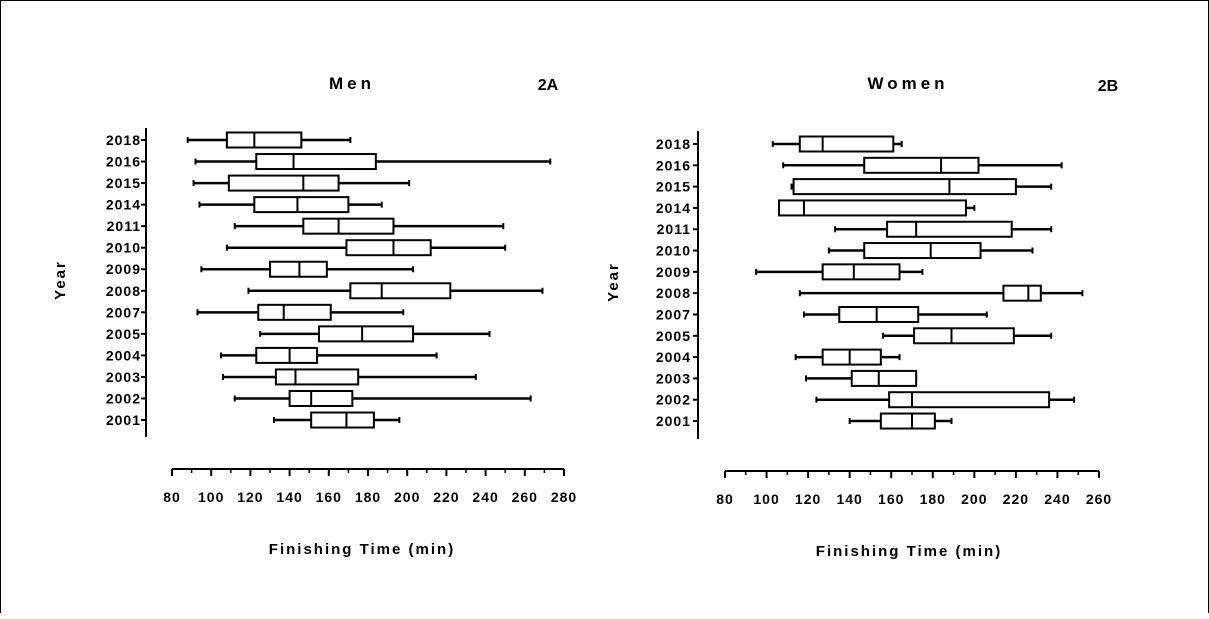 Image resolution: width=1209 pixels, height=619 pixels. Describe the element at coordinates (849, 499) in the screenshot. I see `women-x-tick-label: 140` at that location.